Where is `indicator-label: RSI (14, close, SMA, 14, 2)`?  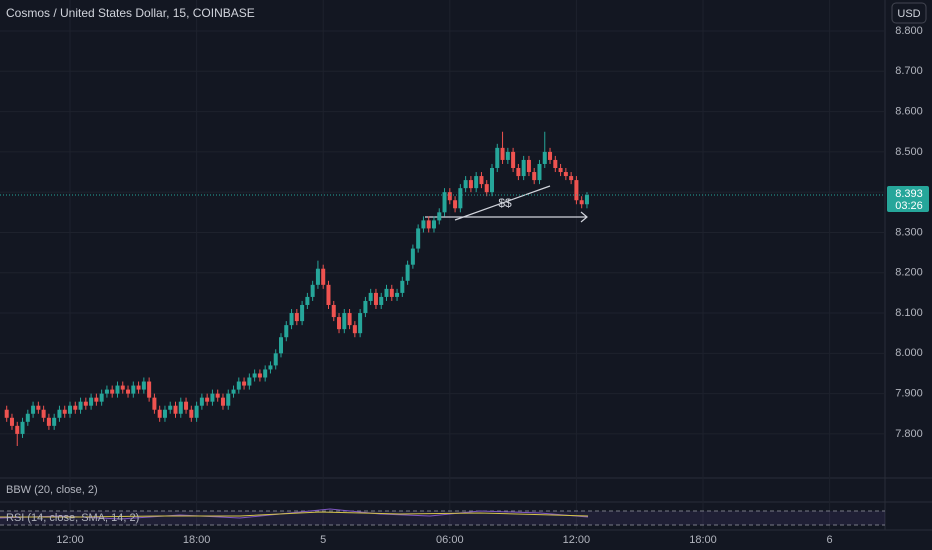
indicator-label: RSI (14, close, SMA, 14, 2) is located at coordinates (72, 518).